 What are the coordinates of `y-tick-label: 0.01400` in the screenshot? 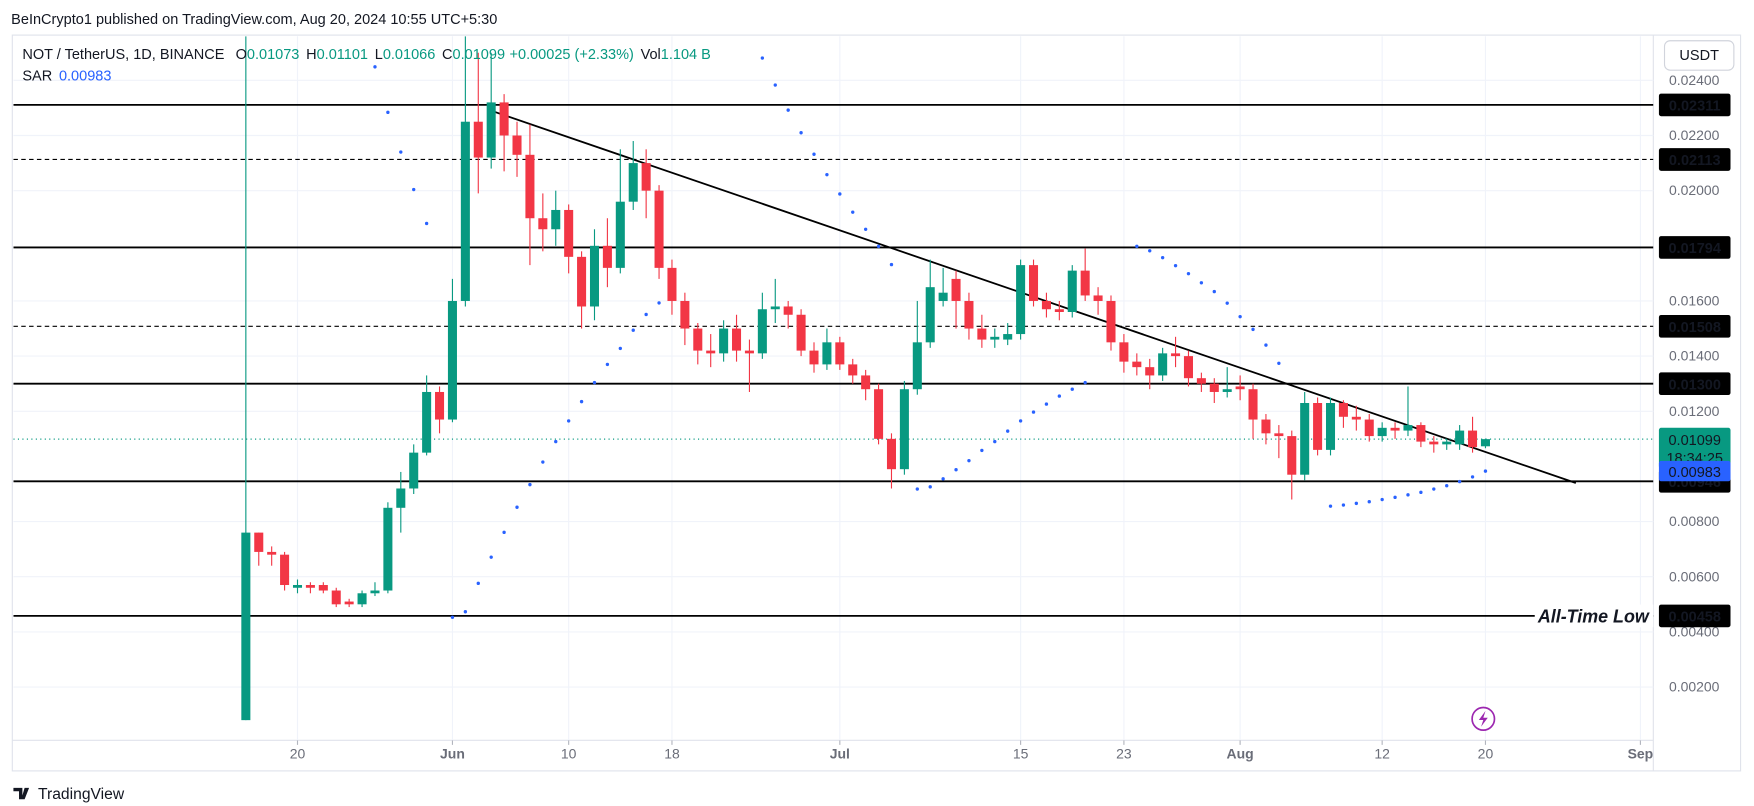 It's located at (1694, 356).